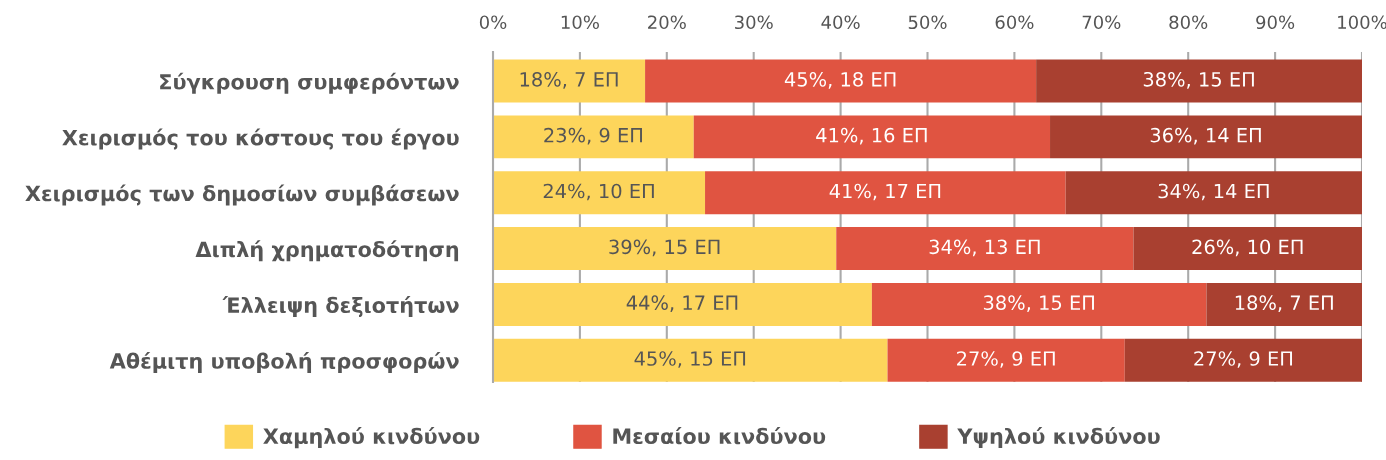 The width and height of the screenshot is (1386, 460). What do you see at coordinates (340, 307) in the screenshot?
I see `y-tick-label: Έλλειψη δεξιοτήτων` at bounding box center [340, 307].